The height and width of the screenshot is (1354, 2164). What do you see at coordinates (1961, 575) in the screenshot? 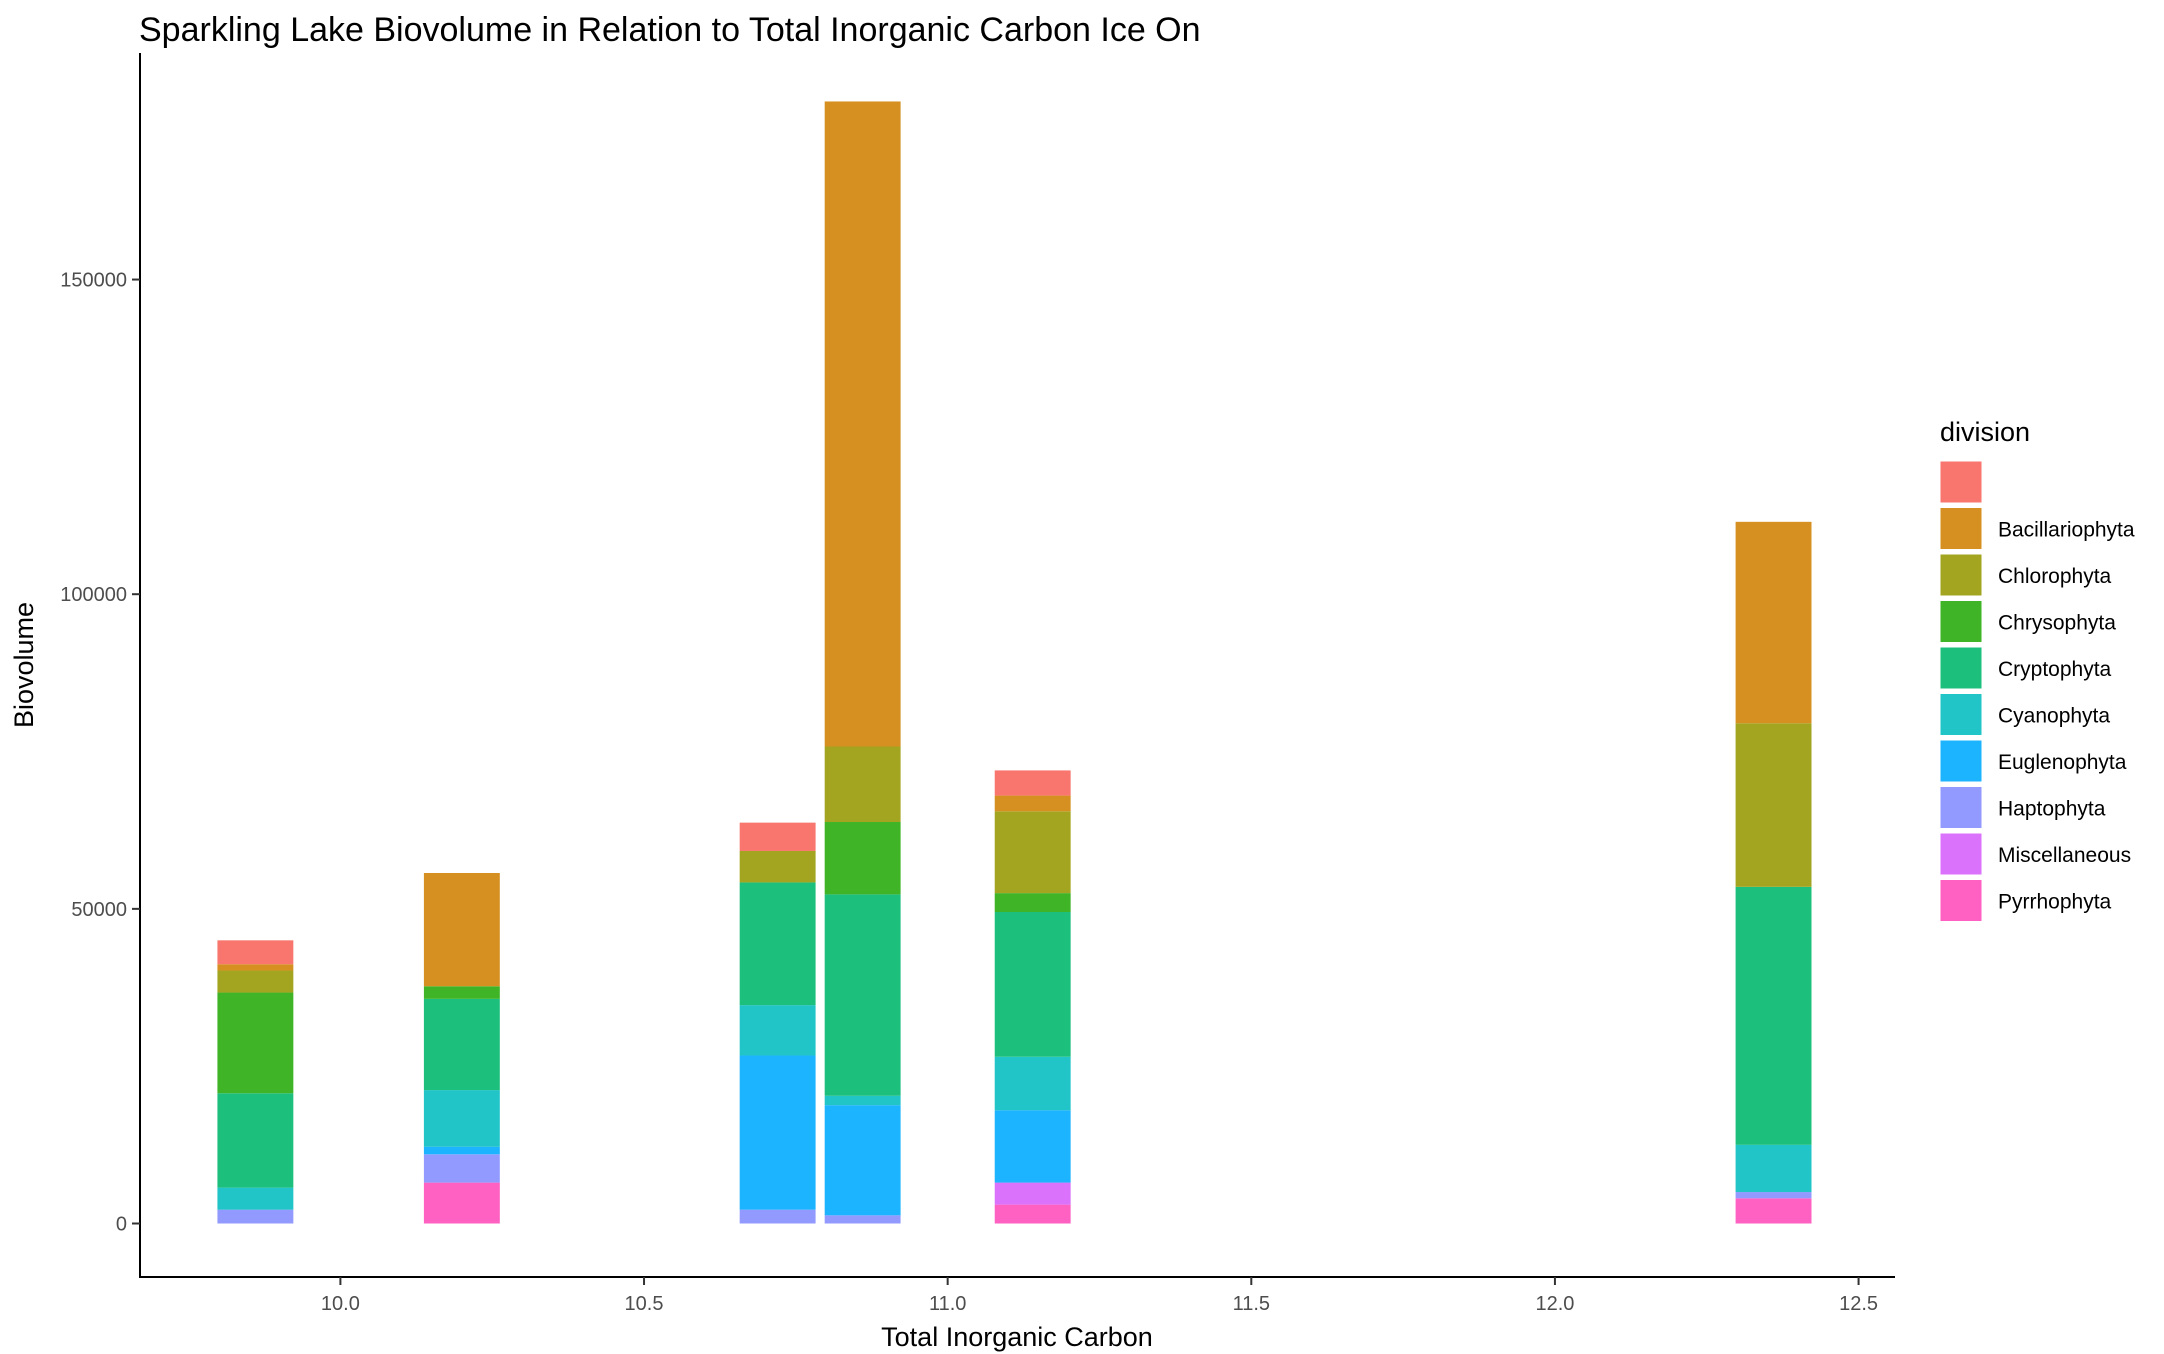
I see `legend-key-chlorophyta` at bounding box center [1961, 575].